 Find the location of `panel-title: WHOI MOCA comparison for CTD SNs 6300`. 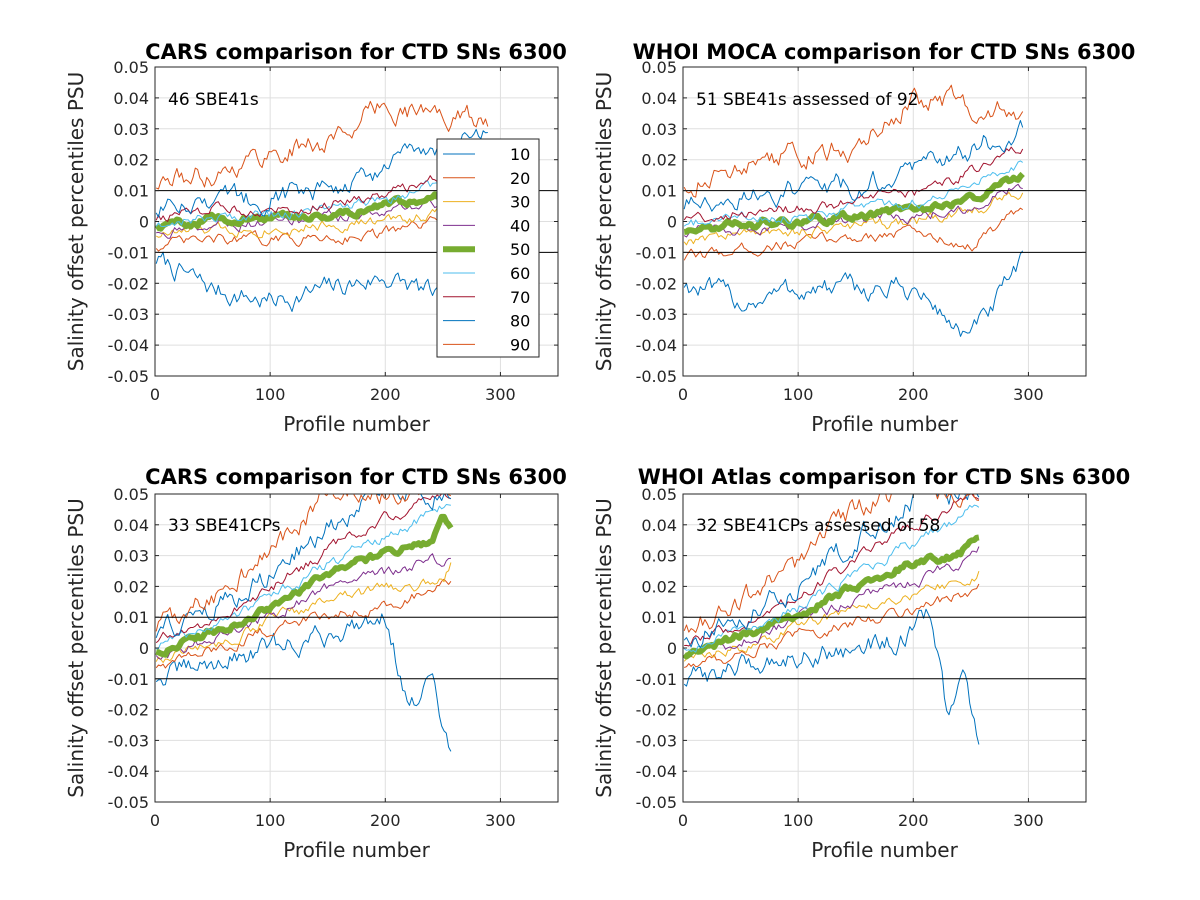

panel-title: WHOI MOCA comparison for CTD SNs 6300 is located at coordinates (884, 52).